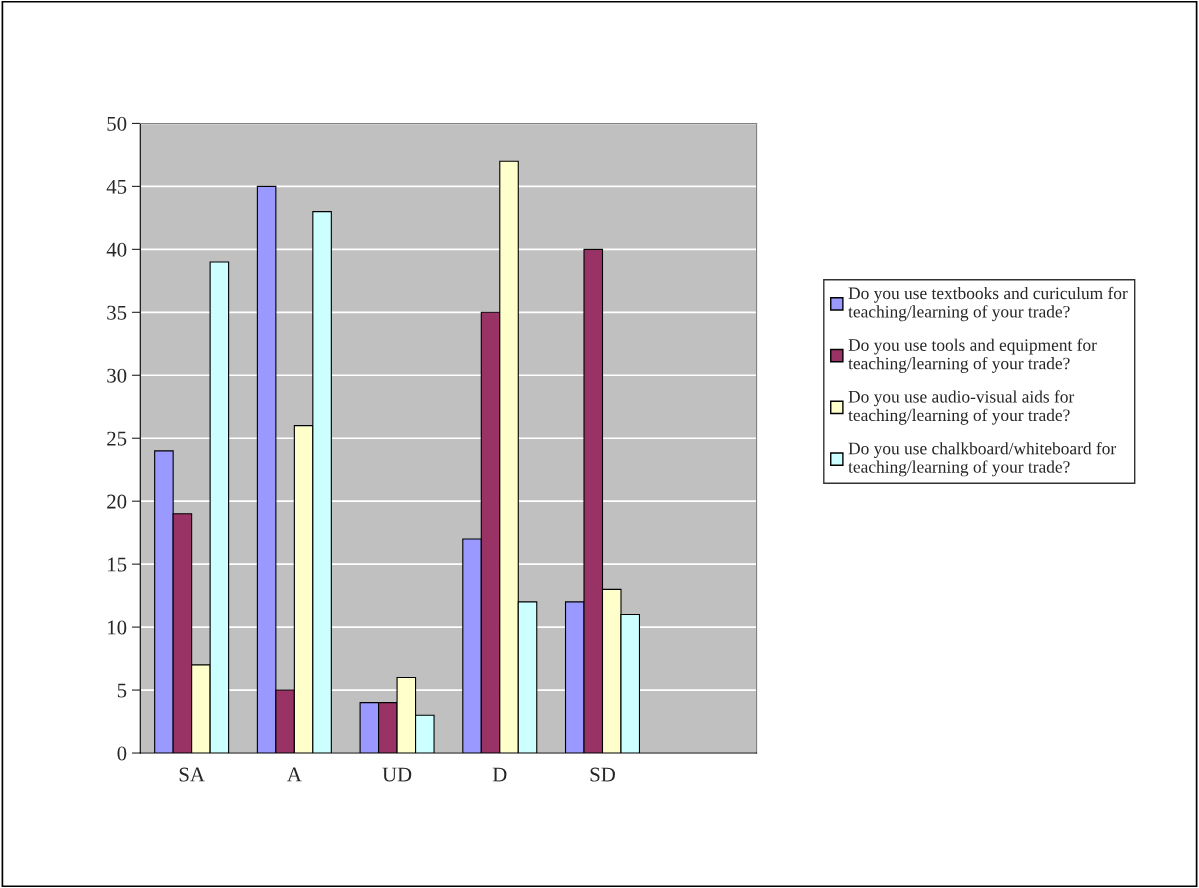 The image size is (1199, 888). Describe the element at coordinates (116, 249) in the screenshot. I see `y-tick-label: 40` at that location.